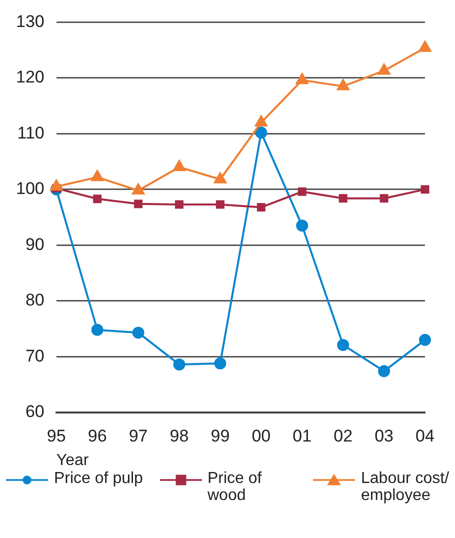 Image resolution: width=455 pixels, height=538 pixels. What do you see at coordinates (34, 356) in the screenshot?
I see `y-tick-label: 70` at bounding box center [34, 356].